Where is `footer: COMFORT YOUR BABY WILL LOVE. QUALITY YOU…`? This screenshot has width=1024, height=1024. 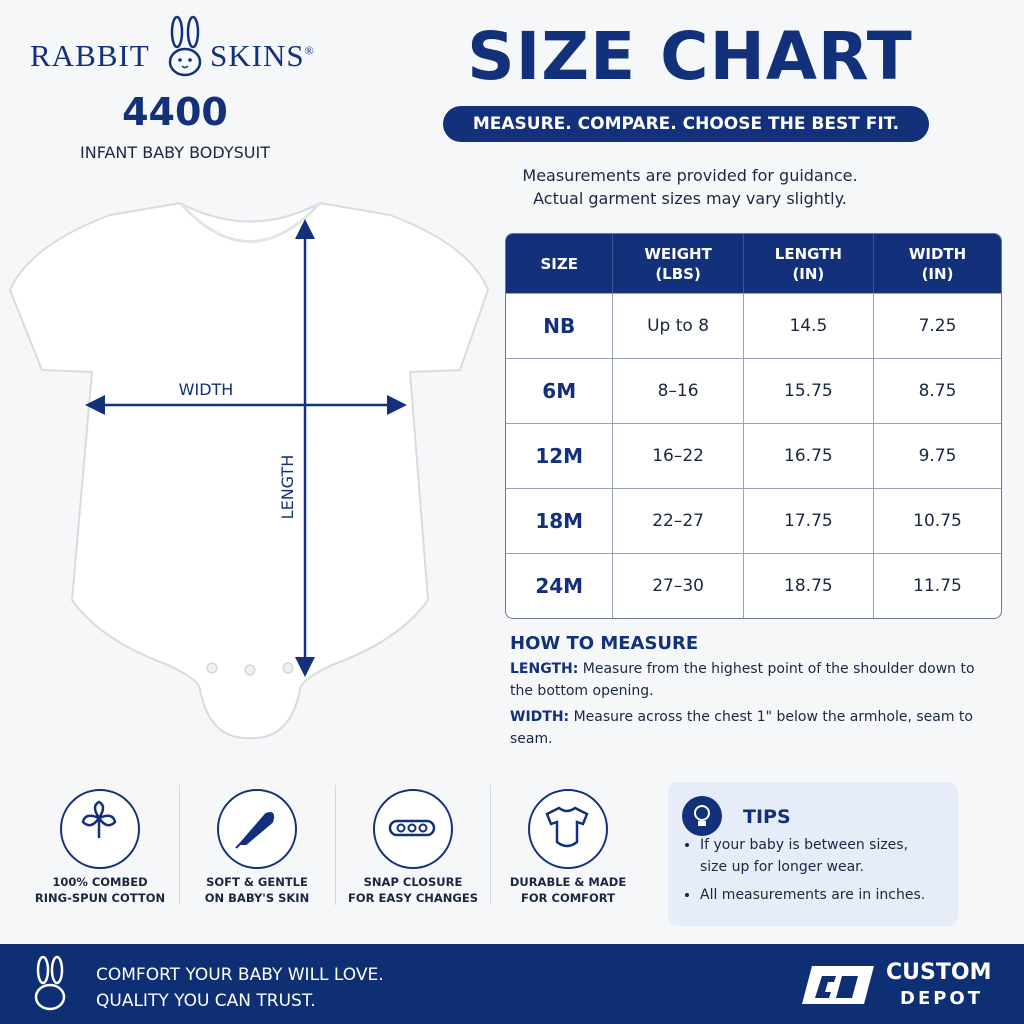 footer: COMFORT YOUR BABY WILL LOVE. QUALITY YOU… is located at coordinates (512, 984).